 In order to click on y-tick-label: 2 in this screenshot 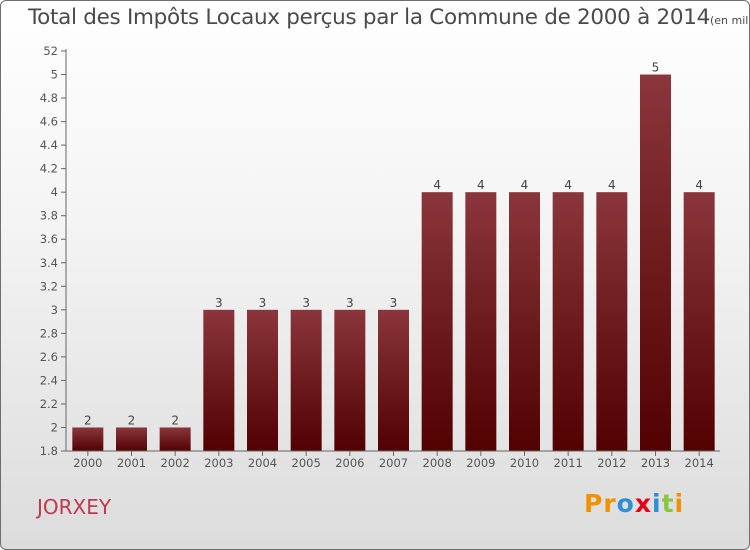, I will do `click(54, 427)`.